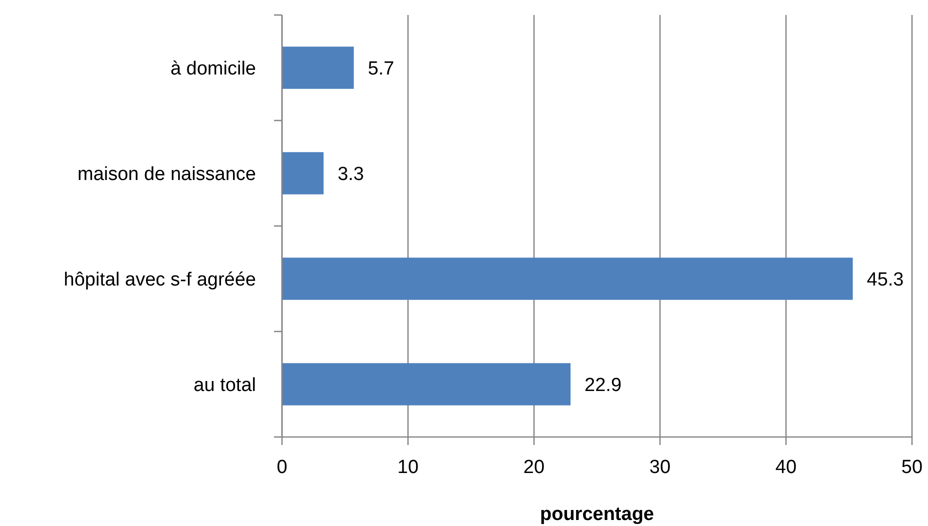  What do you see at coordinates (225, 385) in the screenshot?
I see `y-tick-label: au total` at bounding box center [225, 385].